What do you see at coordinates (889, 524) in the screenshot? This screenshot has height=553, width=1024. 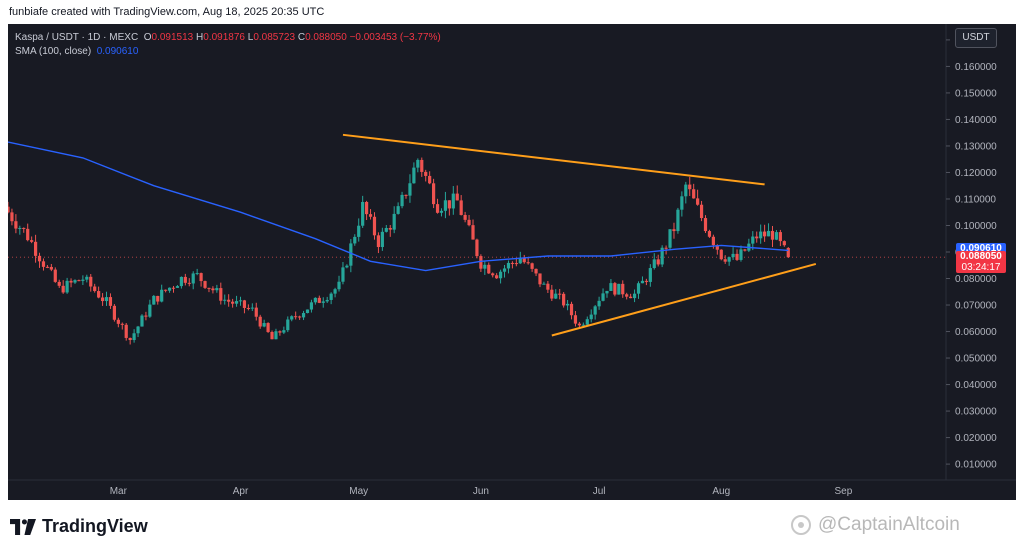 I see `watermark-text: @CaptainAltcoin` at bounding box center [889, 524].